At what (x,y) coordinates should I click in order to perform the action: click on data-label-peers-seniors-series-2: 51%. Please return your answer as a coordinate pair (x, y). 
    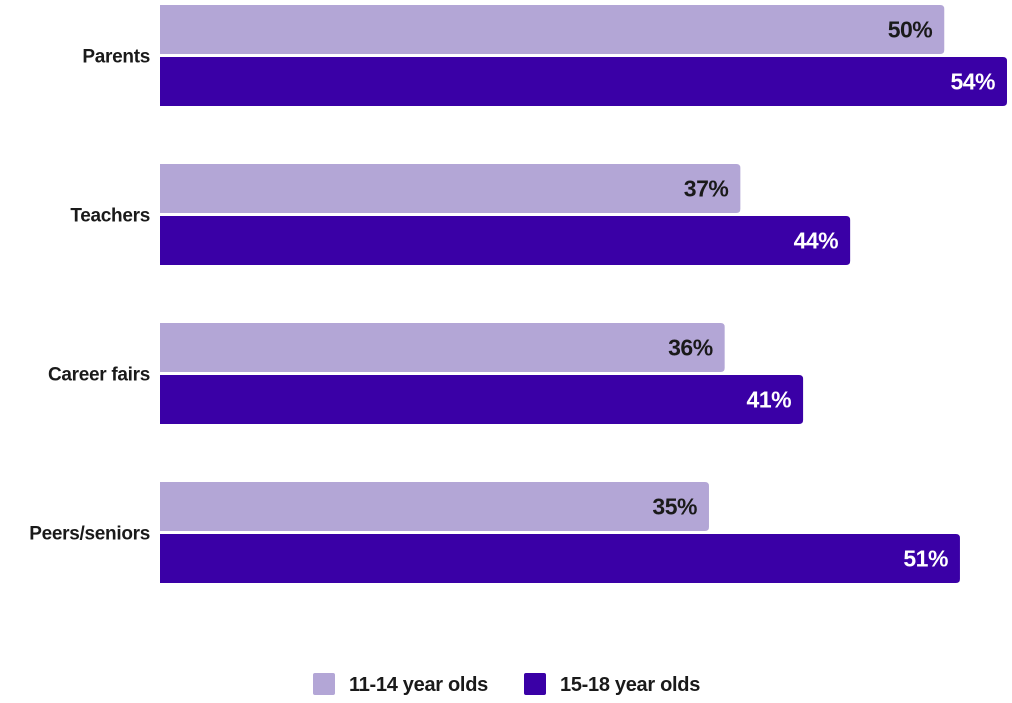
    Looking at the image, I should click on (925, 559).